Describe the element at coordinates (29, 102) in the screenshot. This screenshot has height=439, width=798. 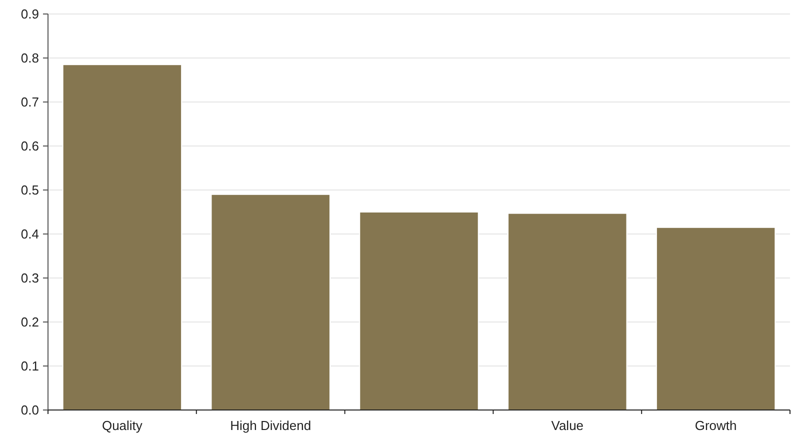
I see `y-tick-label: 0.7` at that location.